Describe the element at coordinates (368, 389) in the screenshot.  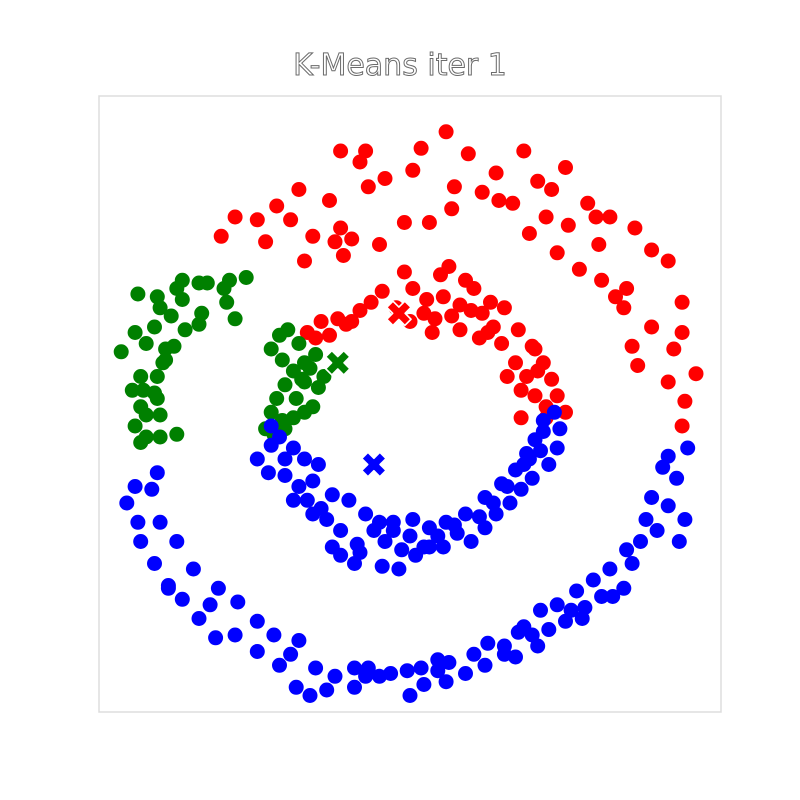
I see `centroid-layer` at that location.